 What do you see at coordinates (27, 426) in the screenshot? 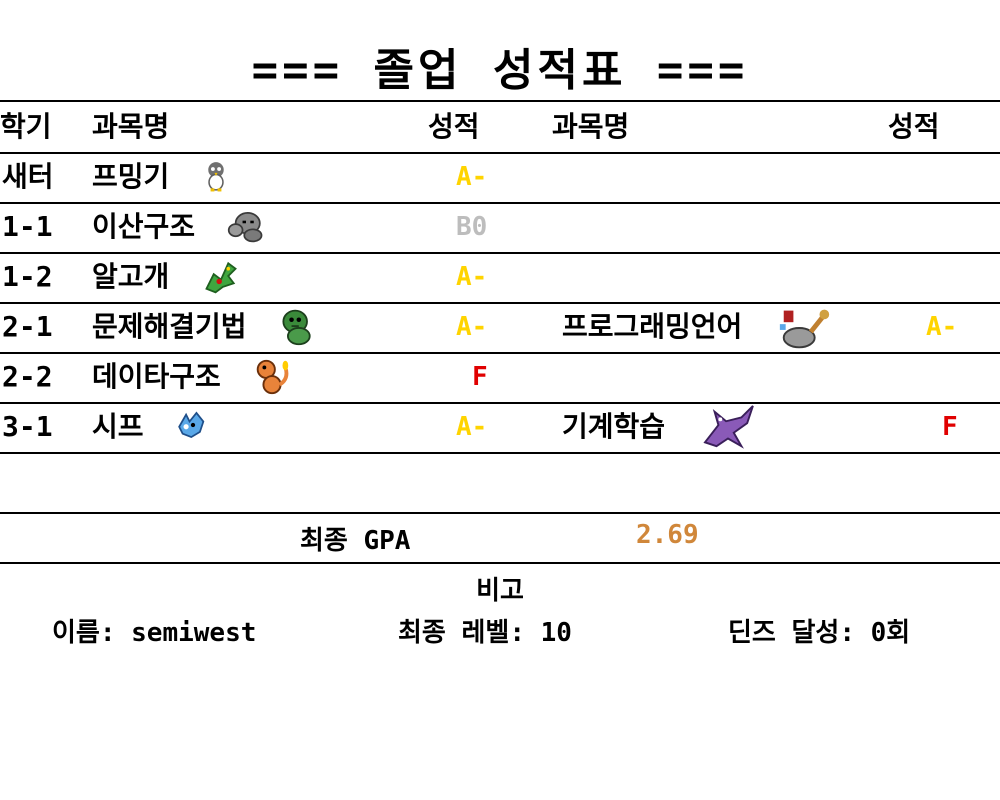
I see `row-semester: 3-1` at bounding box center [27, 426].